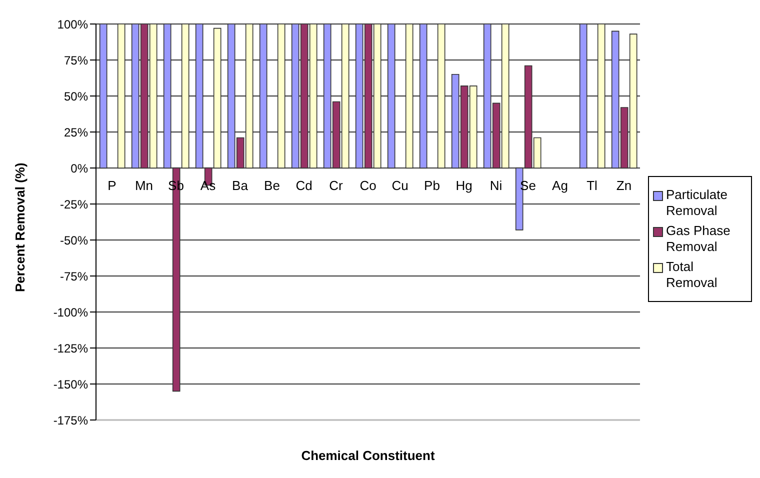 The width and height of the screenshot is (760, 478). Describe the element at coordinates (560, 185) in the screenshot. I see `x-tick-label: Ag` at that location.